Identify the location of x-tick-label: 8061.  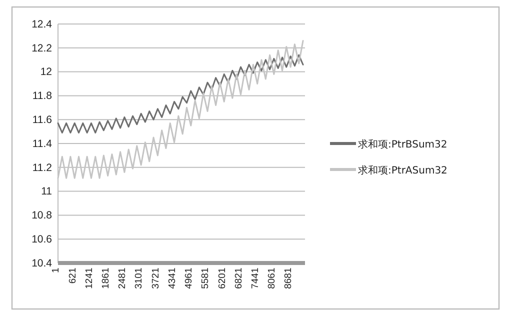
(272, 278).